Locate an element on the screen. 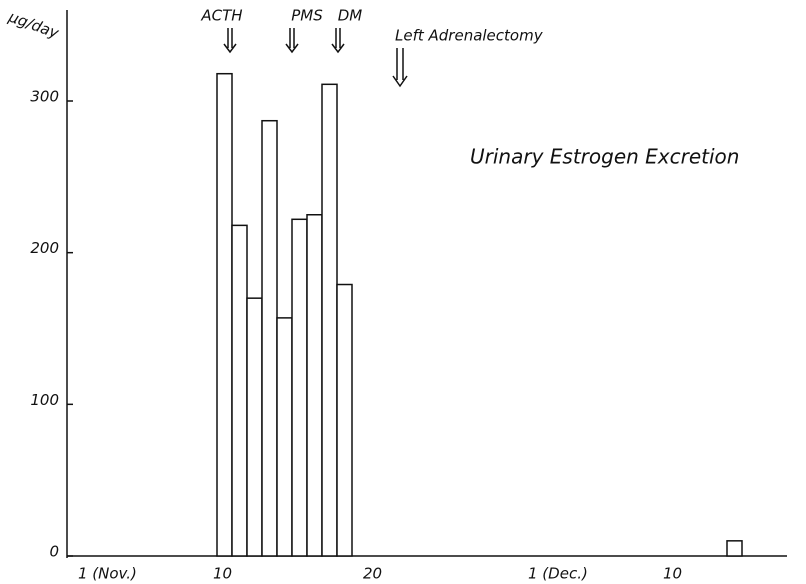 The height and width of the screenshot is (584, 806). x-tick-label: 1 (Nov.) is located at coordinates (107, 574).